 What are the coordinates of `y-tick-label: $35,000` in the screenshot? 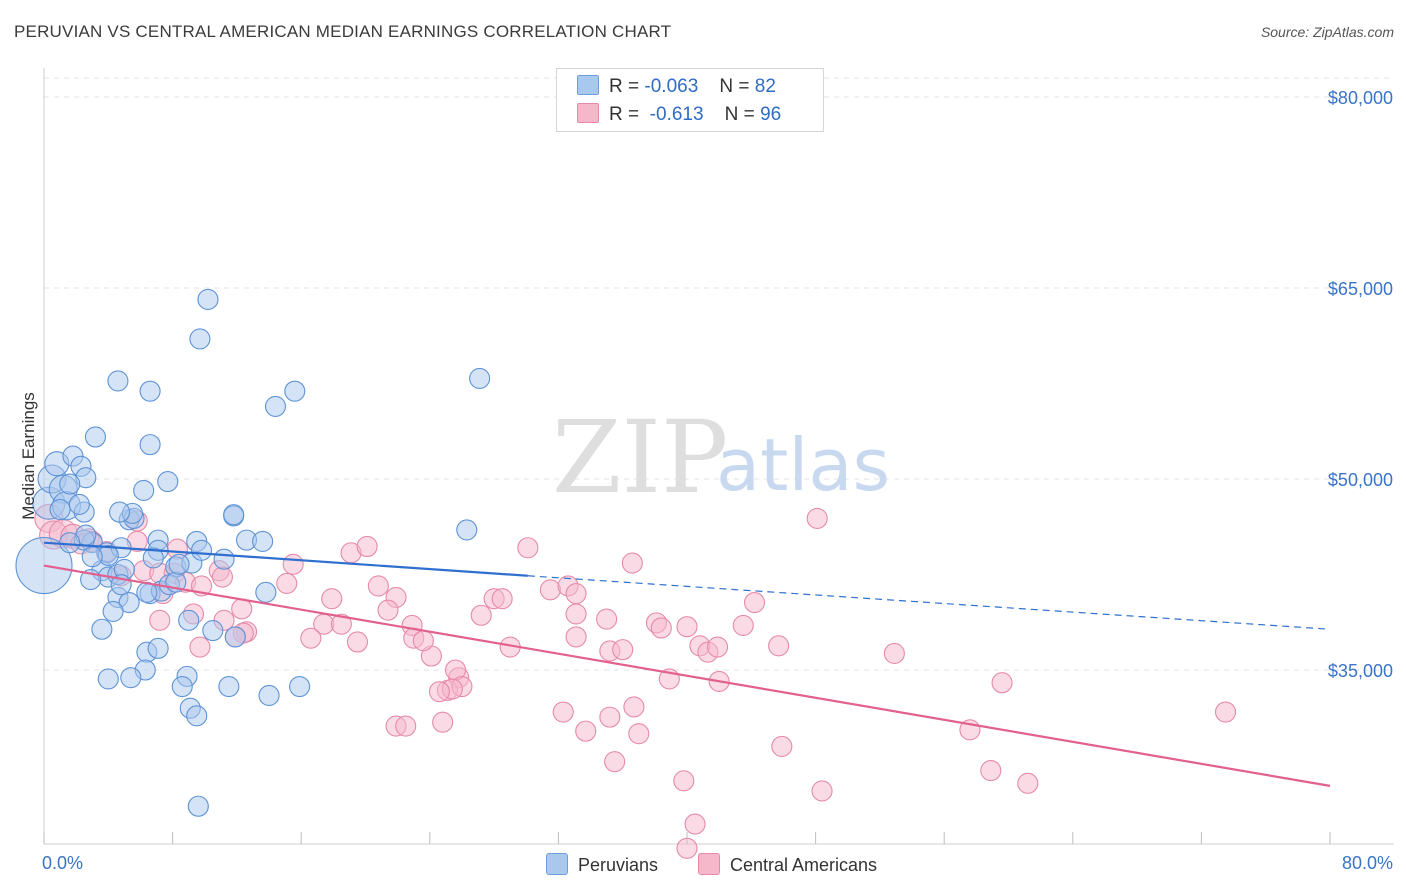 It's located at (1360, 671).